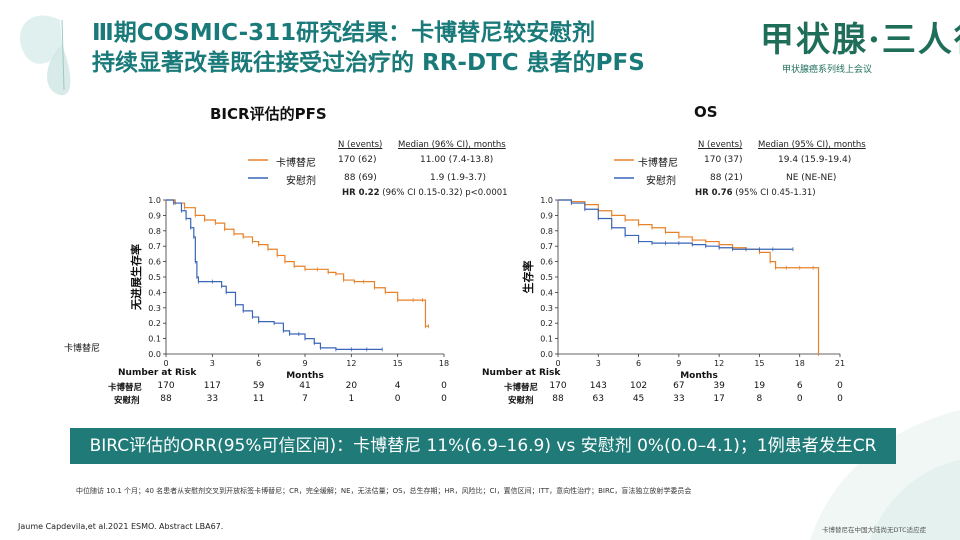  I want to click on os-y-tick-label: 1.0, so click(546, 200).